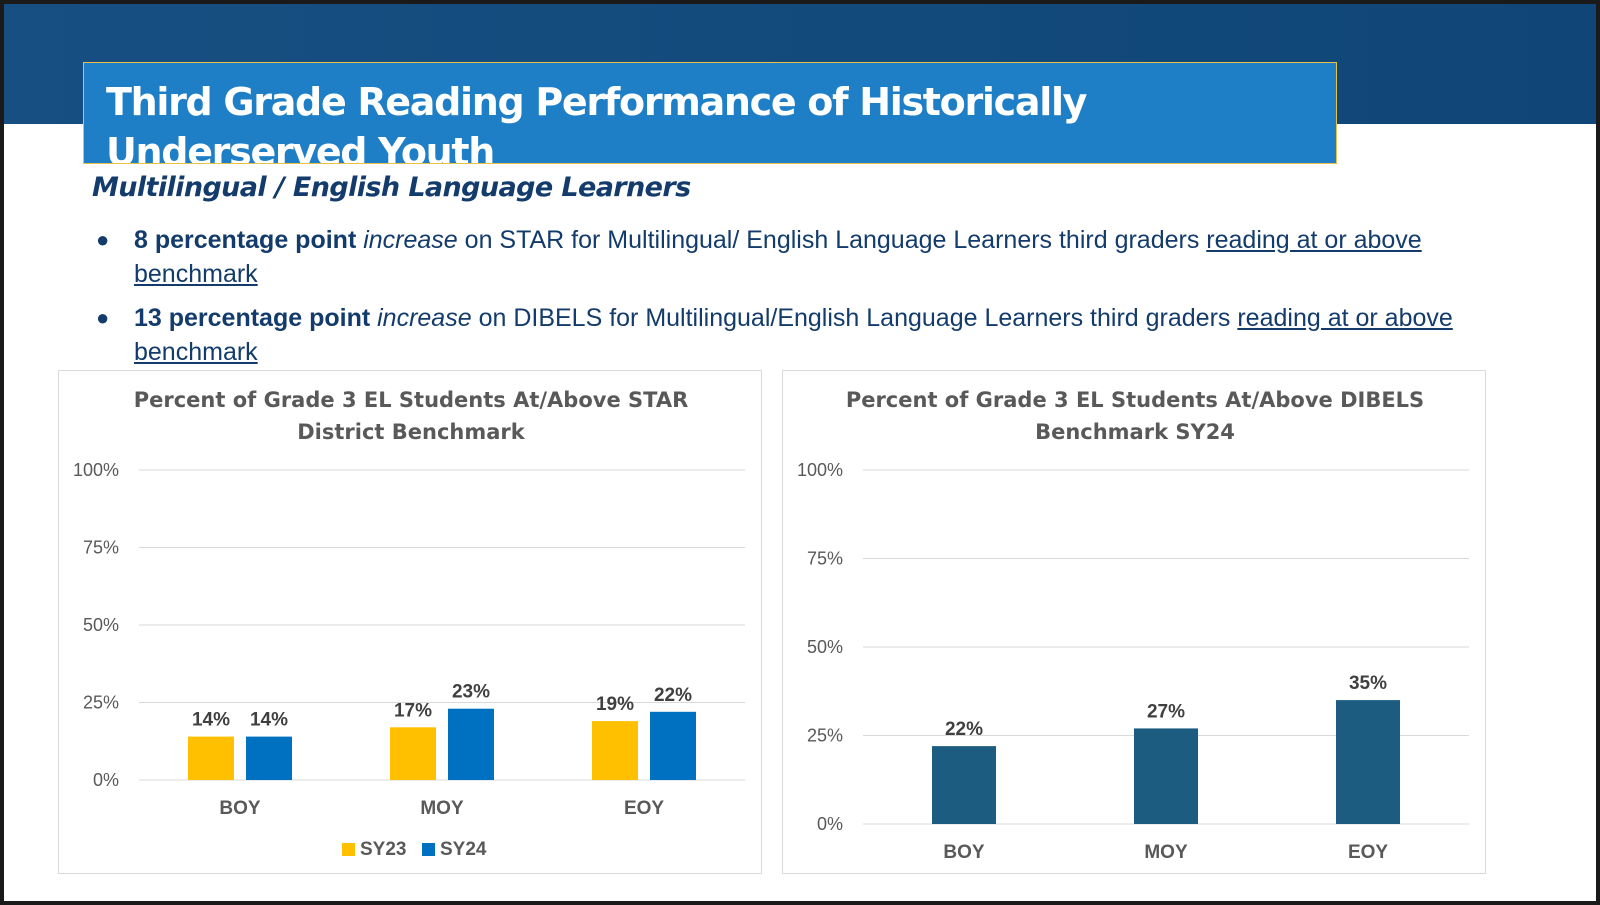 The height and width of the screenshot is (905, 1600). Describe the element at coordinates (96, 470) in the screenshot. I see `star-ytick-label: 100%` at that location.